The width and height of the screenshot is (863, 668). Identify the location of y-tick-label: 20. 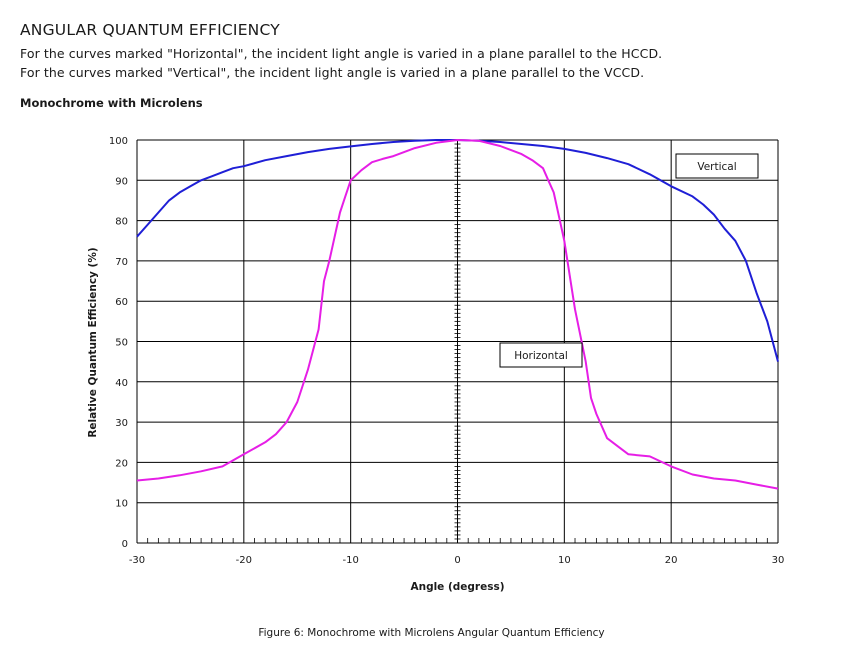
(121, 463).